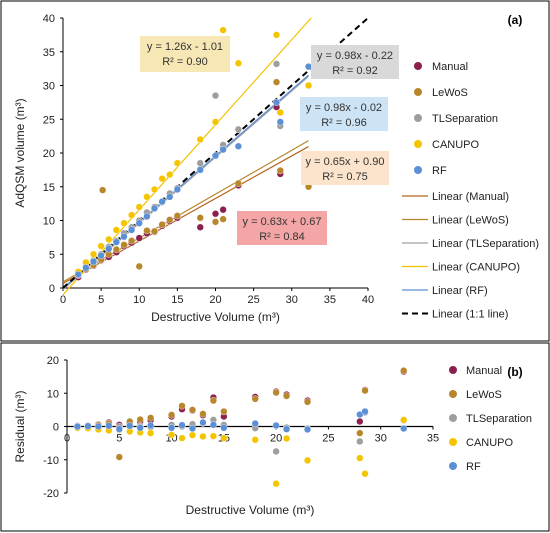  What do you see at coordinates (453, 370) in the screenshot?
I see `legend-marker-manual` at bounding box center [453, 370].